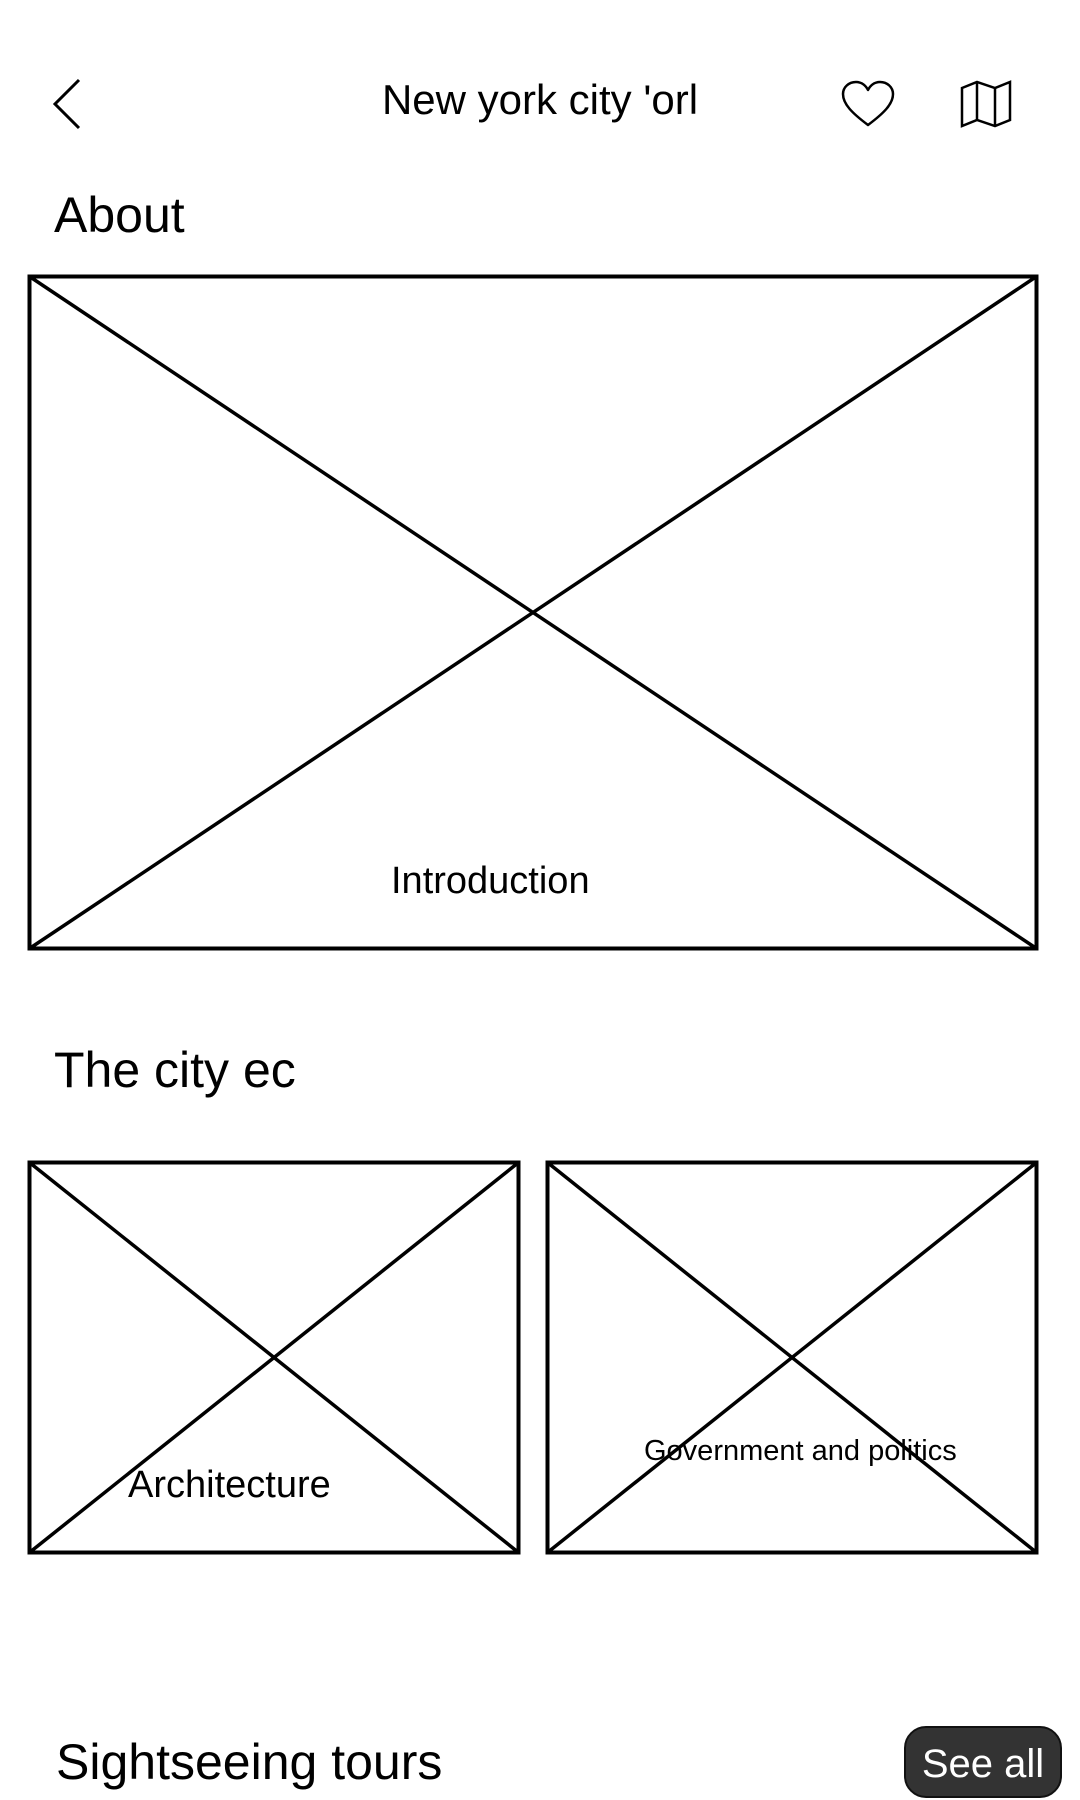 The image size is (1080, 1800). What do you see at coordinates (119, 215) in the screenshot?
I see `about-heading: About` at bounding box center [119, 215].